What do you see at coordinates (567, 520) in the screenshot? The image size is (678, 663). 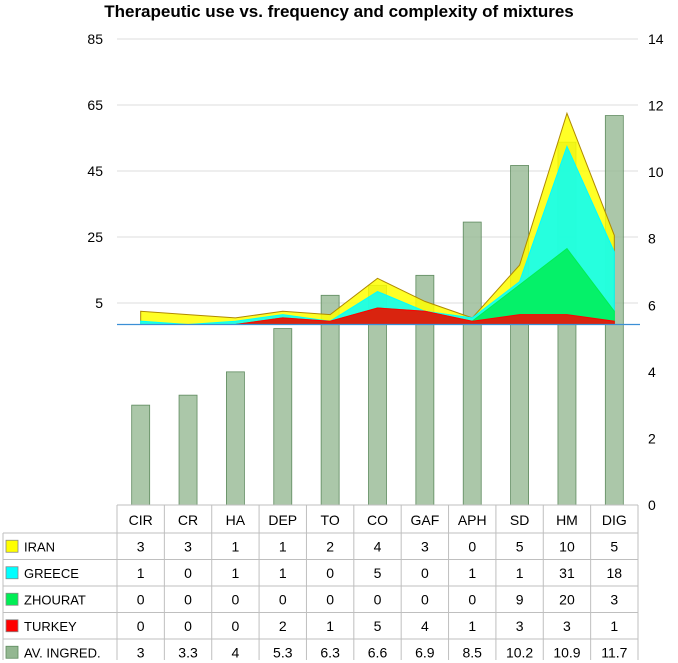 I see `category-label: HM` at bounding box center [567, 520].